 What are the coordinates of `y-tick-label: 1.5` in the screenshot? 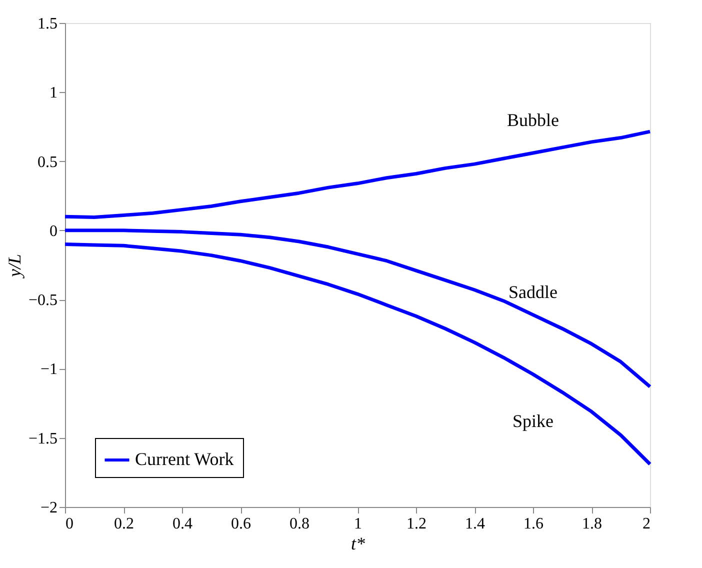 It's located at (48, 24).